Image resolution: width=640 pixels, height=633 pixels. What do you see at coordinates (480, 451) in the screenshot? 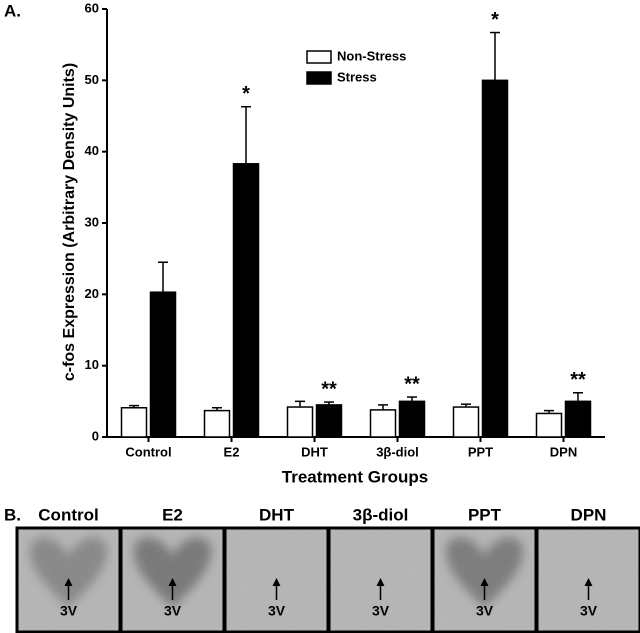
I see `x-tick-label: PPT` at bounding box center [480, 451].